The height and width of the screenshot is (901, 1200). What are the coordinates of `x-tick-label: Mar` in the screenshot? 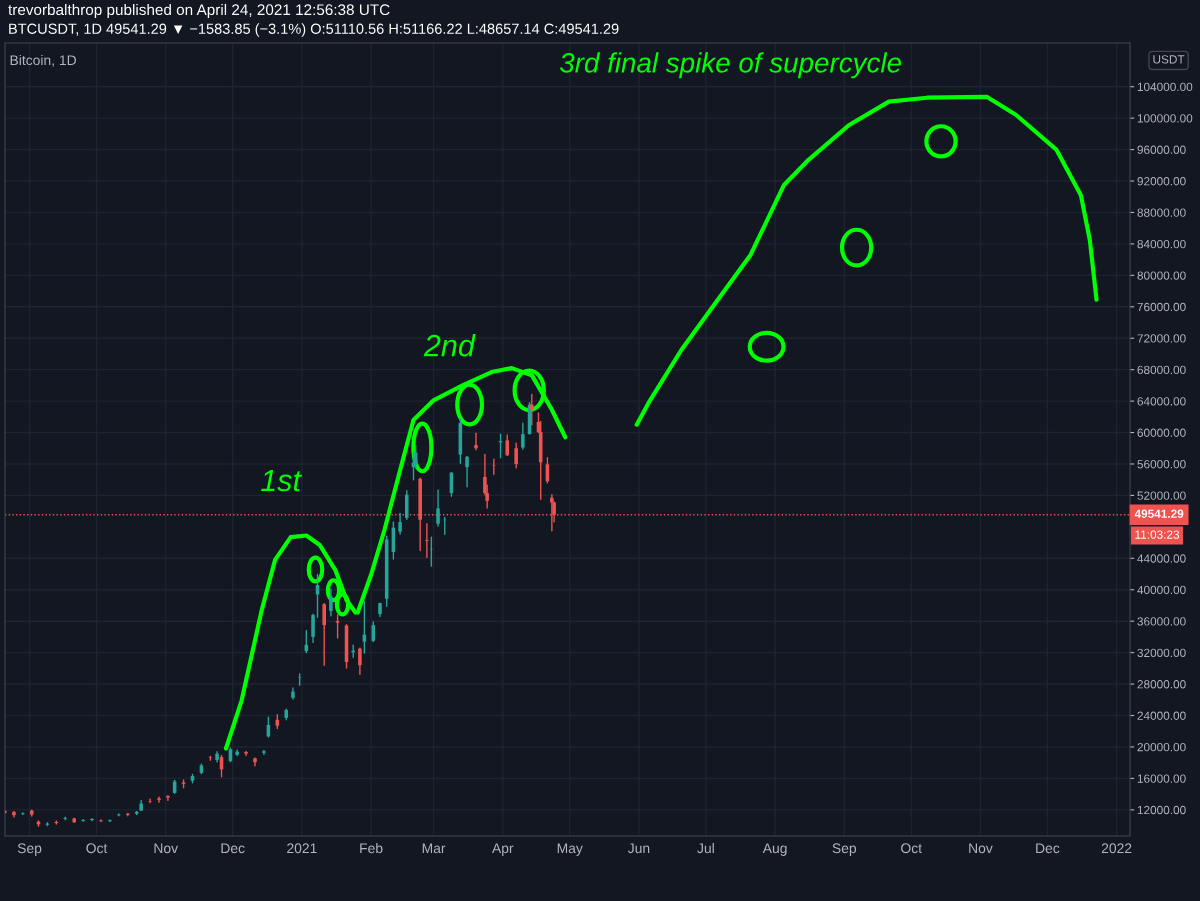 It's located at (434, 848).